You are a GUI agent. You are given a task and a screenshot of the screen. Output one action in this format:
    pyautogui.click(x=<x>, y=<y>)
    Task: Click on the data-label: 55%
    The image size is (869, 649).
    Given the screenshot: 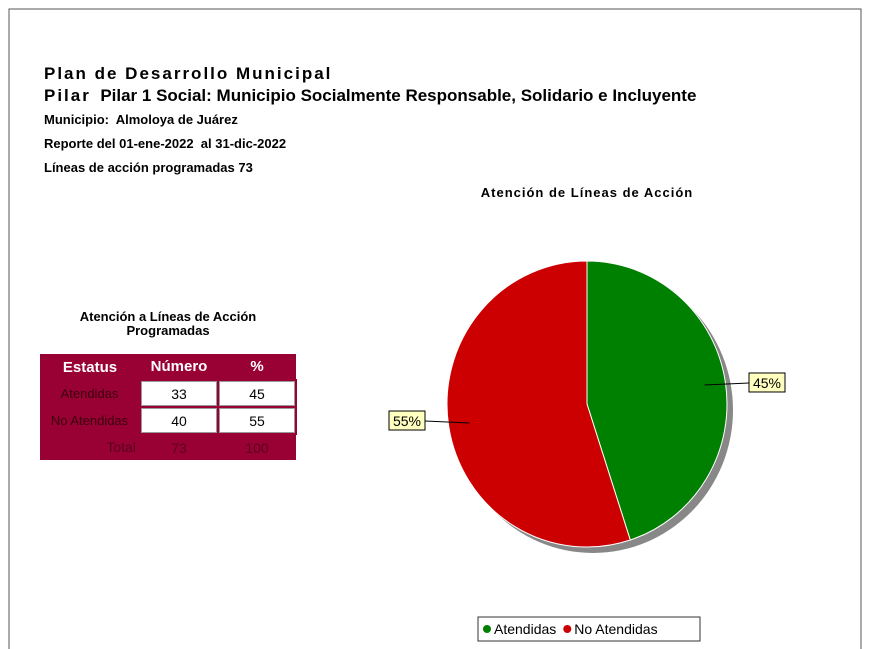 What is the action you would take?
    pyautogui.click(x=407, y=421)
    